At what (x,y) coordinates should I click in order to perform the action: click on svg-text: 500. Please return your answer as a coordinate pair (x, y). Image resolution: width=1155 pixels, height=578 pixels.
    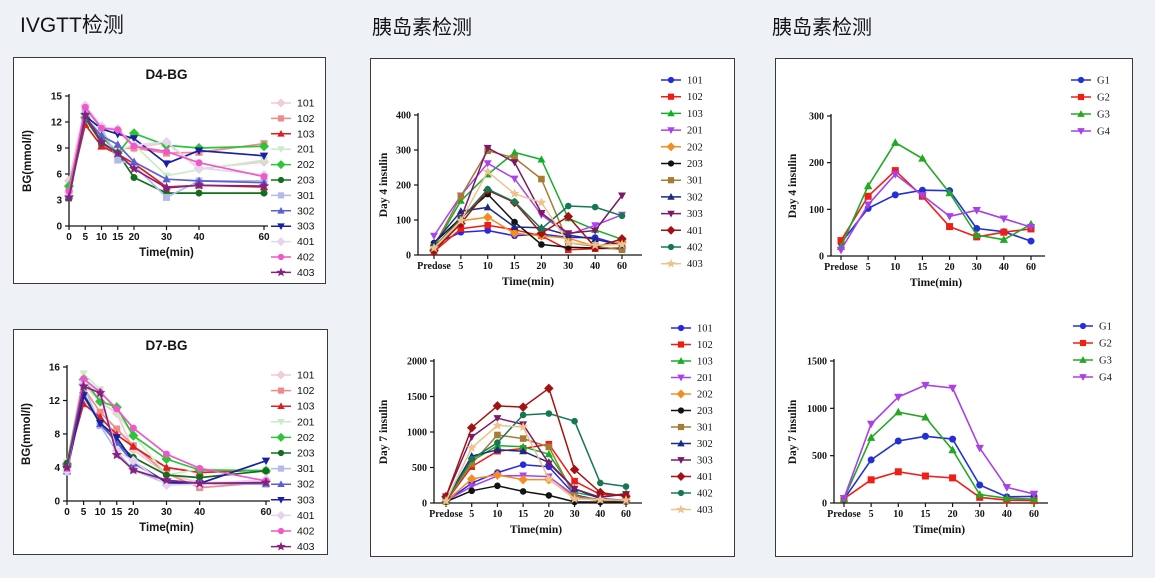
    Looking at the image, I should click on (819, 456).